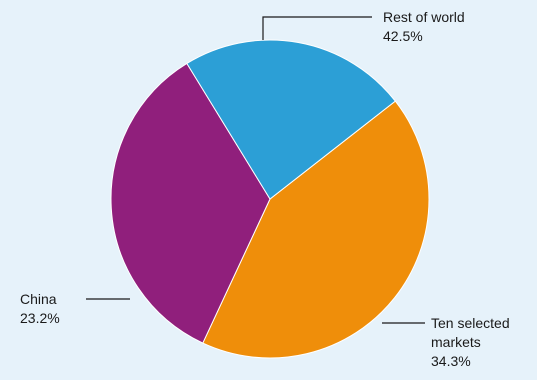  Describe the element at coordinates (470, 323) in the screenshot. I see `category-label-ten-selected-markets: Ten selected` at that location.